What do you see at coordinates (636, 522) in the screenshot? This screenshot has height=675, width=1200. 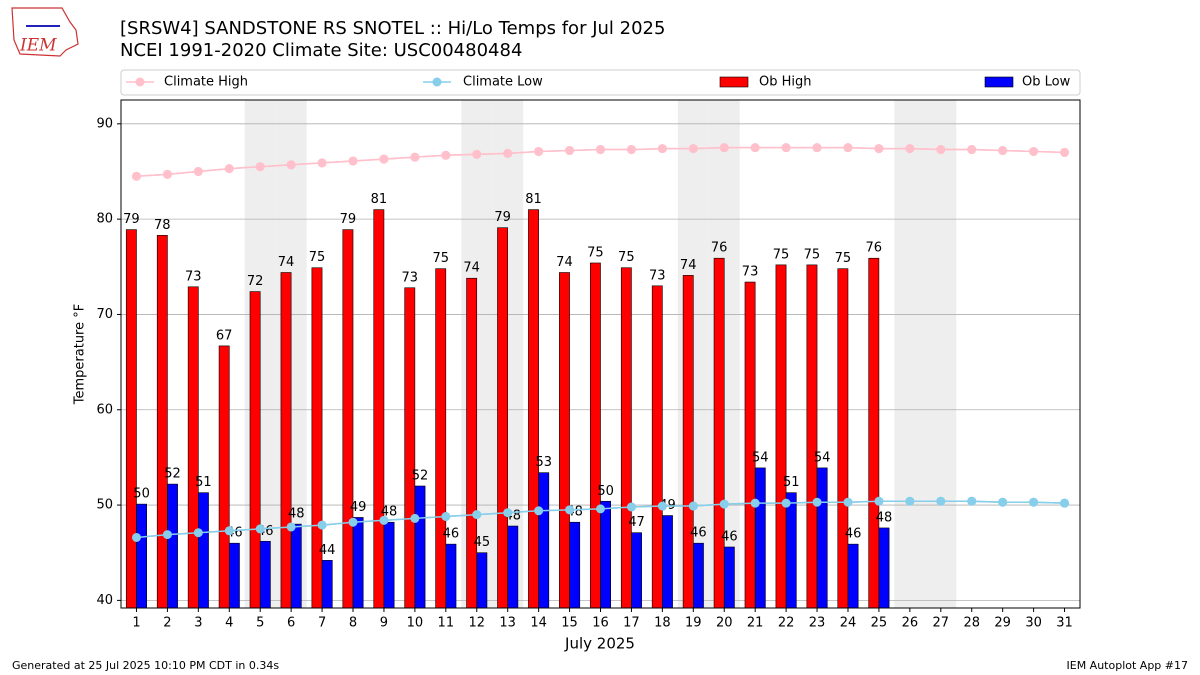 I see `data-label: 47` at bounding box center [636, 522].